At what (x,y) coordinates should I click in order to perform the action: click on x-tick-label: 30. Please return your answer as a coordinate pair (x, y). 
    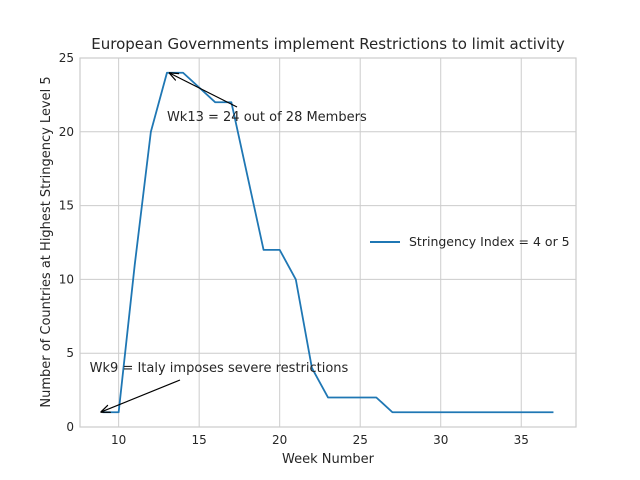
    Looking at the image, I should click on (440, 440).